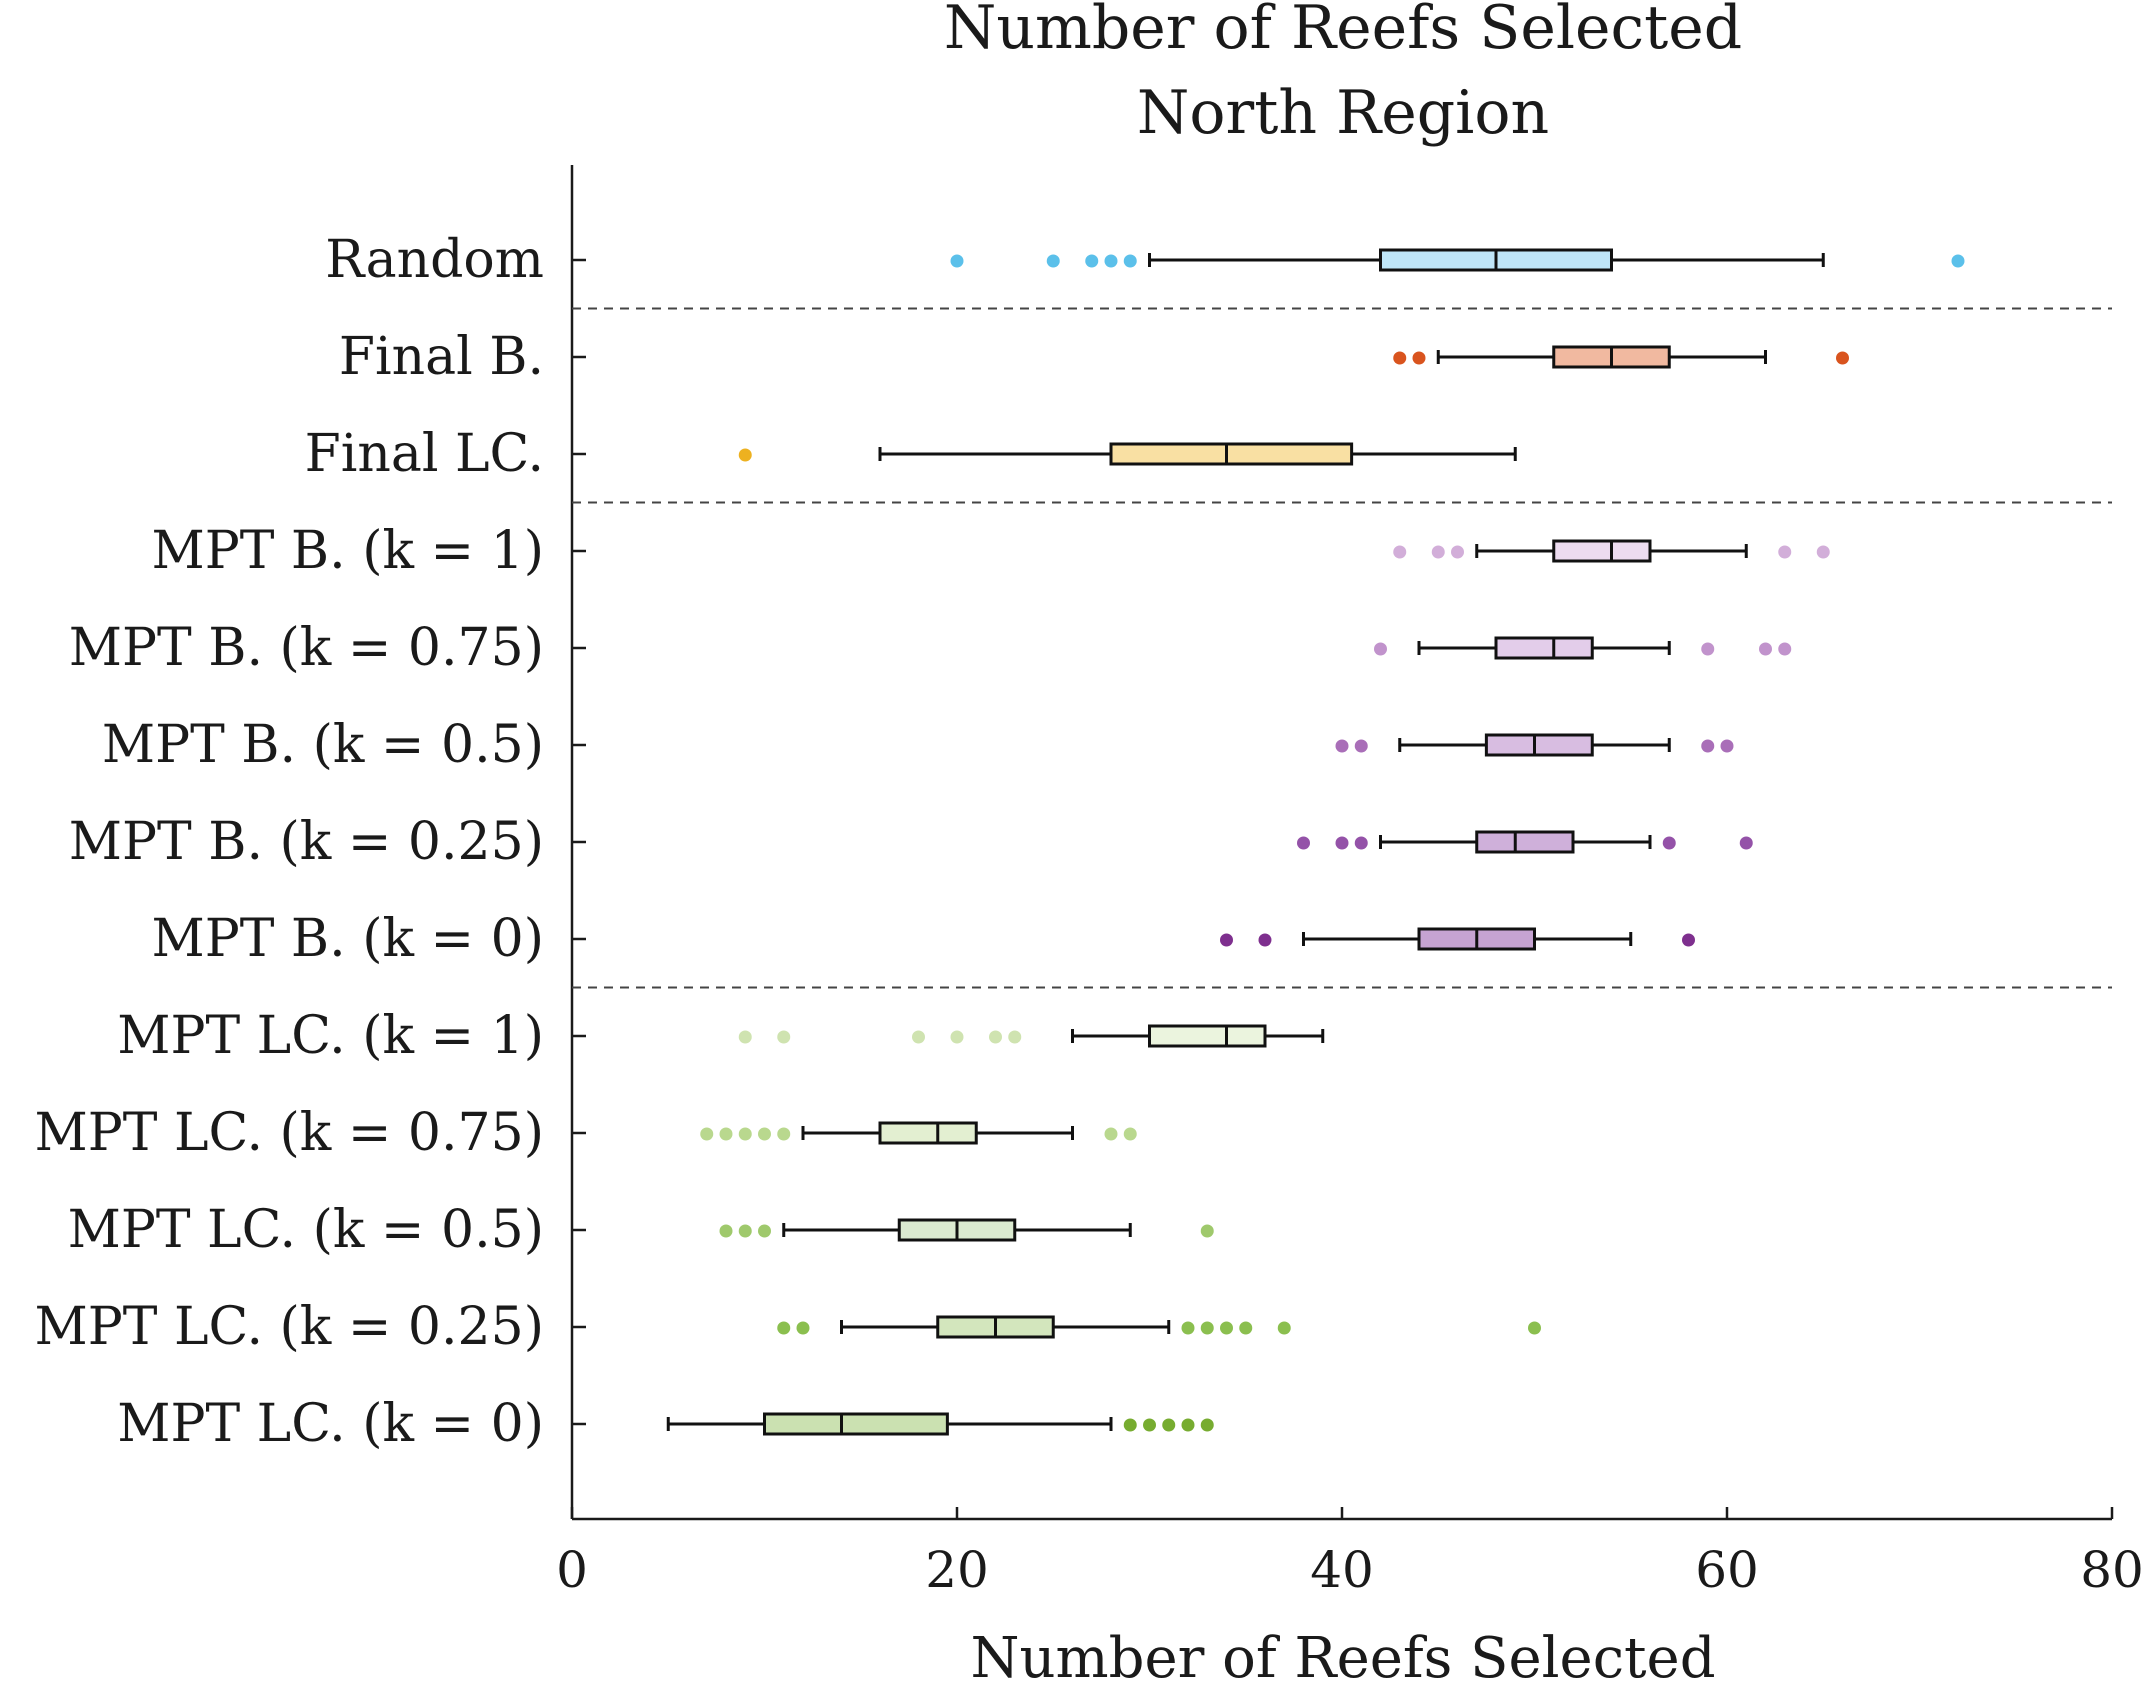 This screenshot has width=2142, height=1683. I want to click on y-tick-label: Final LC., so click(424, 454).